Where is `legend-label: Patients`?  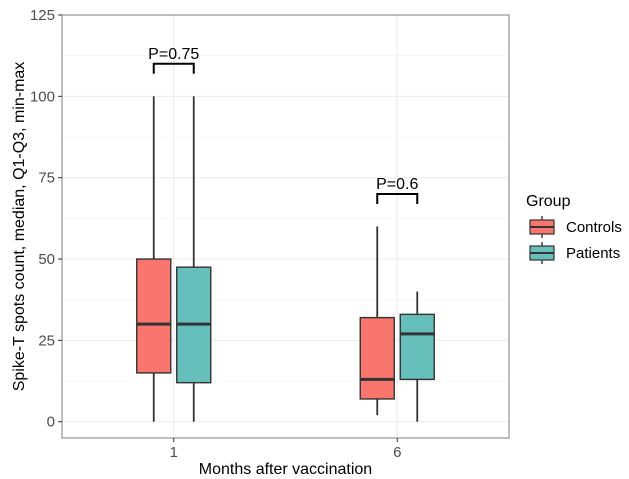 legend-label: Patients is located at coordinates (593, 253).